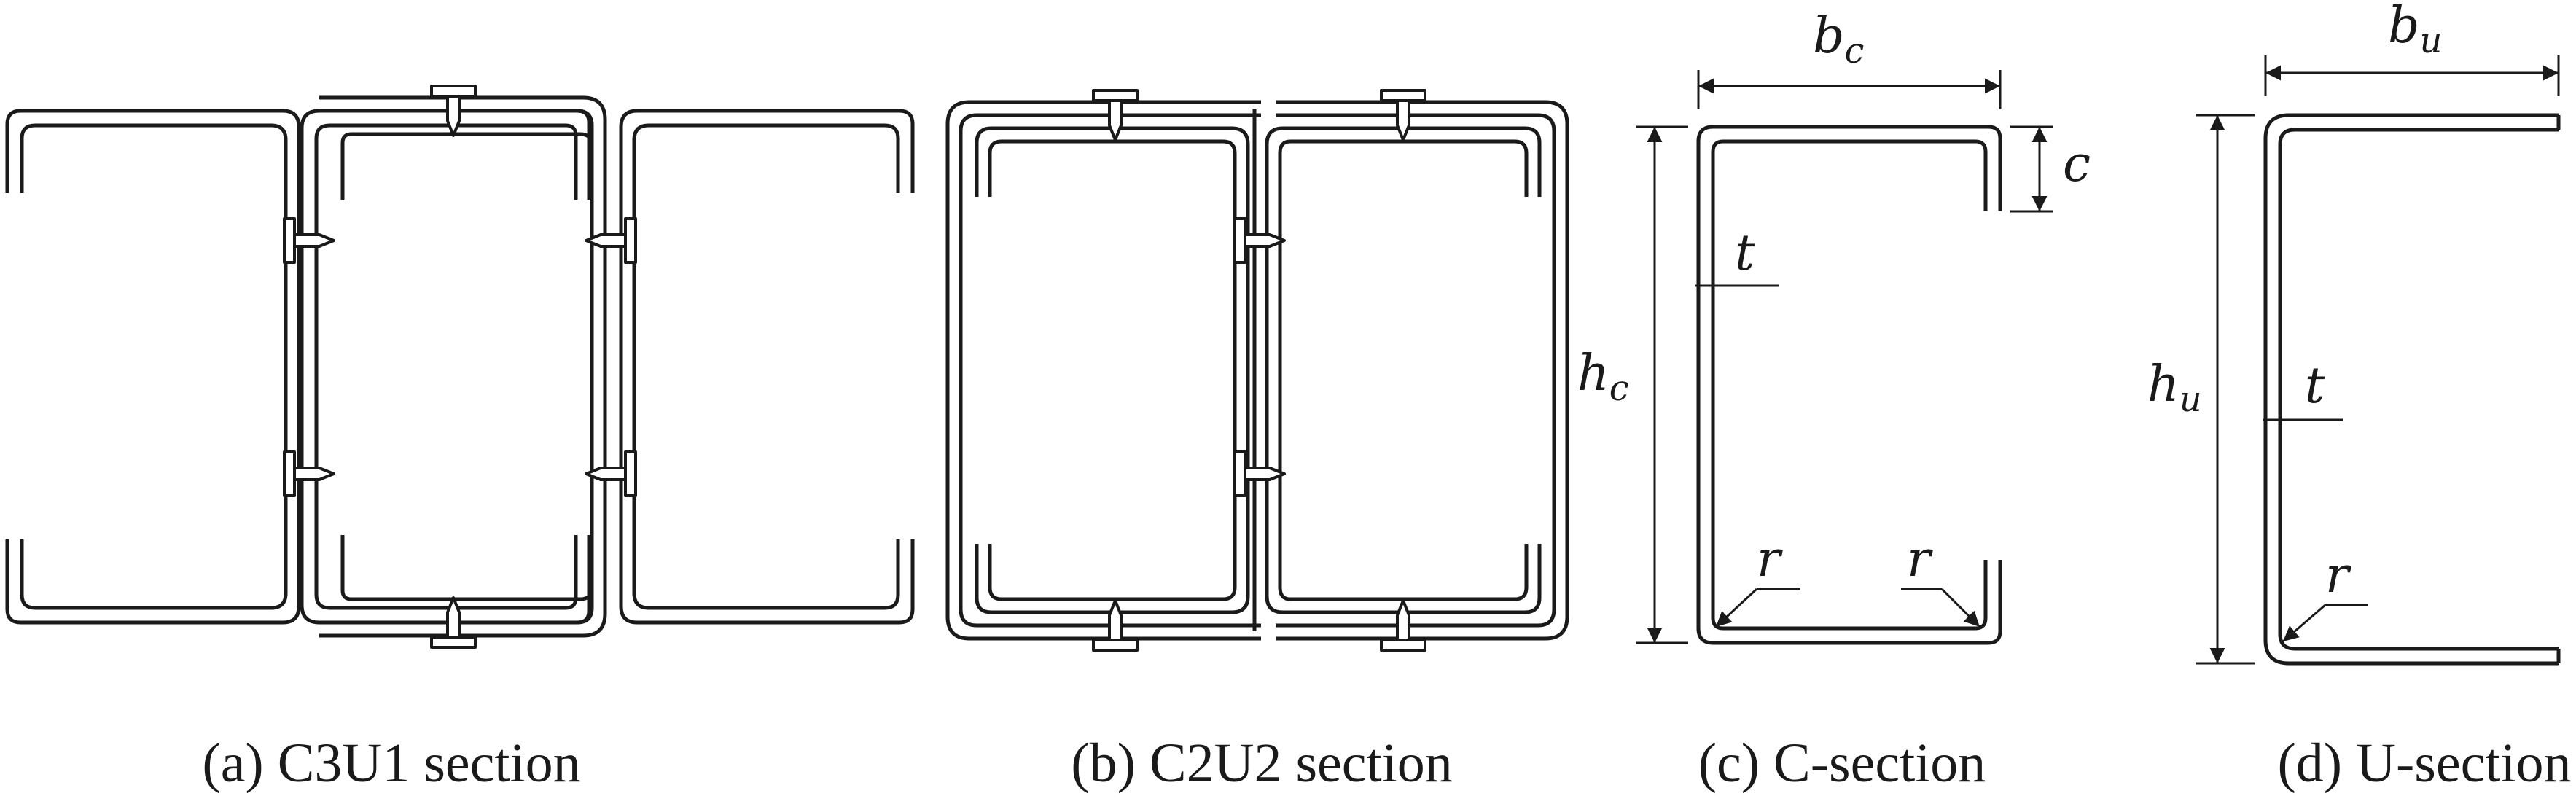 The image size is (2576, 804). I want to click on c-label: c, so click(2077, 164).